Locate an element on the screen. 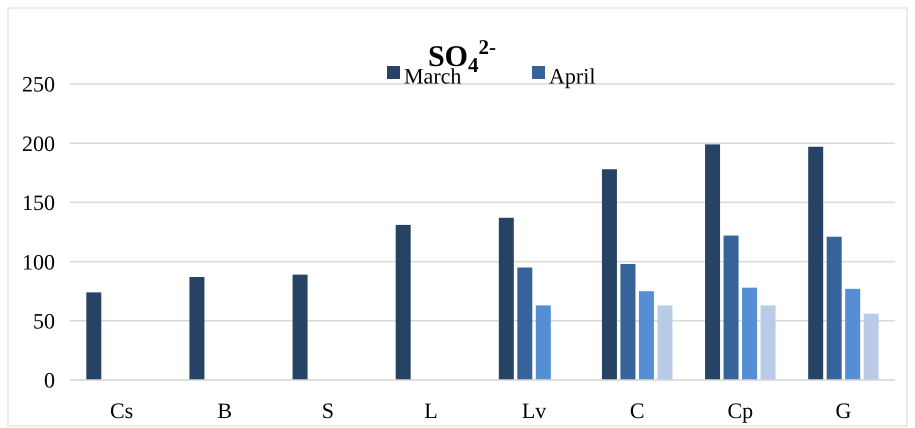 The image size is (915, 428). x-tick-label: Cs is located at coordinates (122, 410).